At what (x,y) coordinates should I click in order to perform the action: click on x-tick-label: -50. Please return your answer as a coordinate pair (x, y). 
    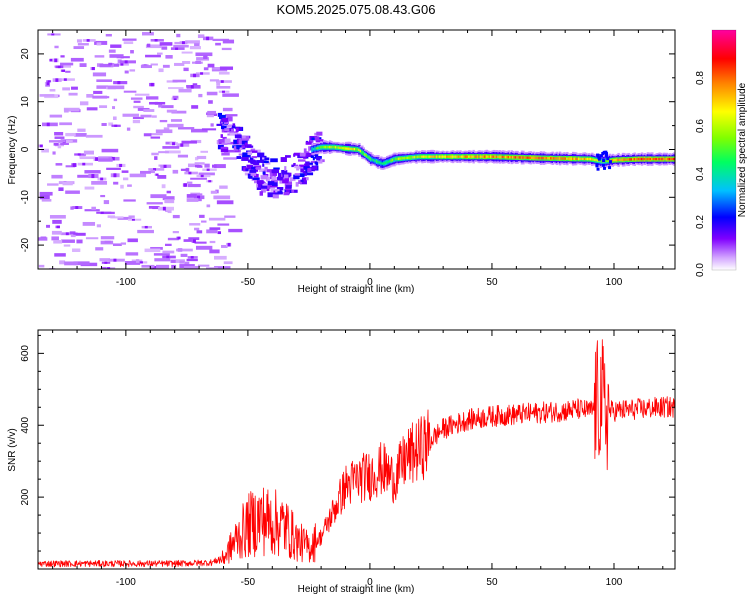
    Looking at the image, I should click on (248, 282).